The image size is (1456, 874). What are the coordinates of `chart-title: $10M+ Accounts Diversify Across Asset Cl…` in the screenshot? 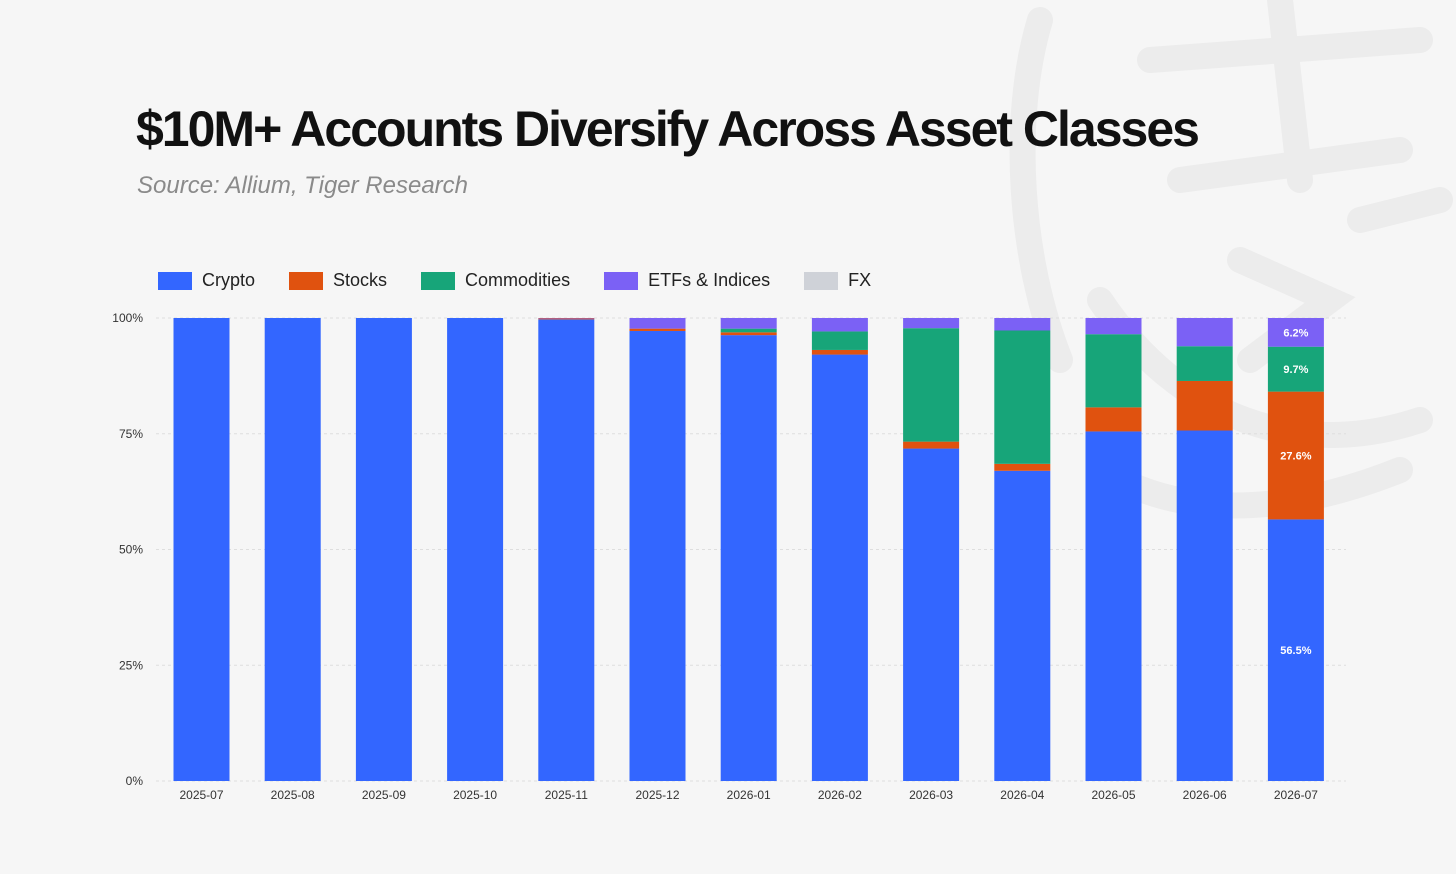 It's located at (668, 129).